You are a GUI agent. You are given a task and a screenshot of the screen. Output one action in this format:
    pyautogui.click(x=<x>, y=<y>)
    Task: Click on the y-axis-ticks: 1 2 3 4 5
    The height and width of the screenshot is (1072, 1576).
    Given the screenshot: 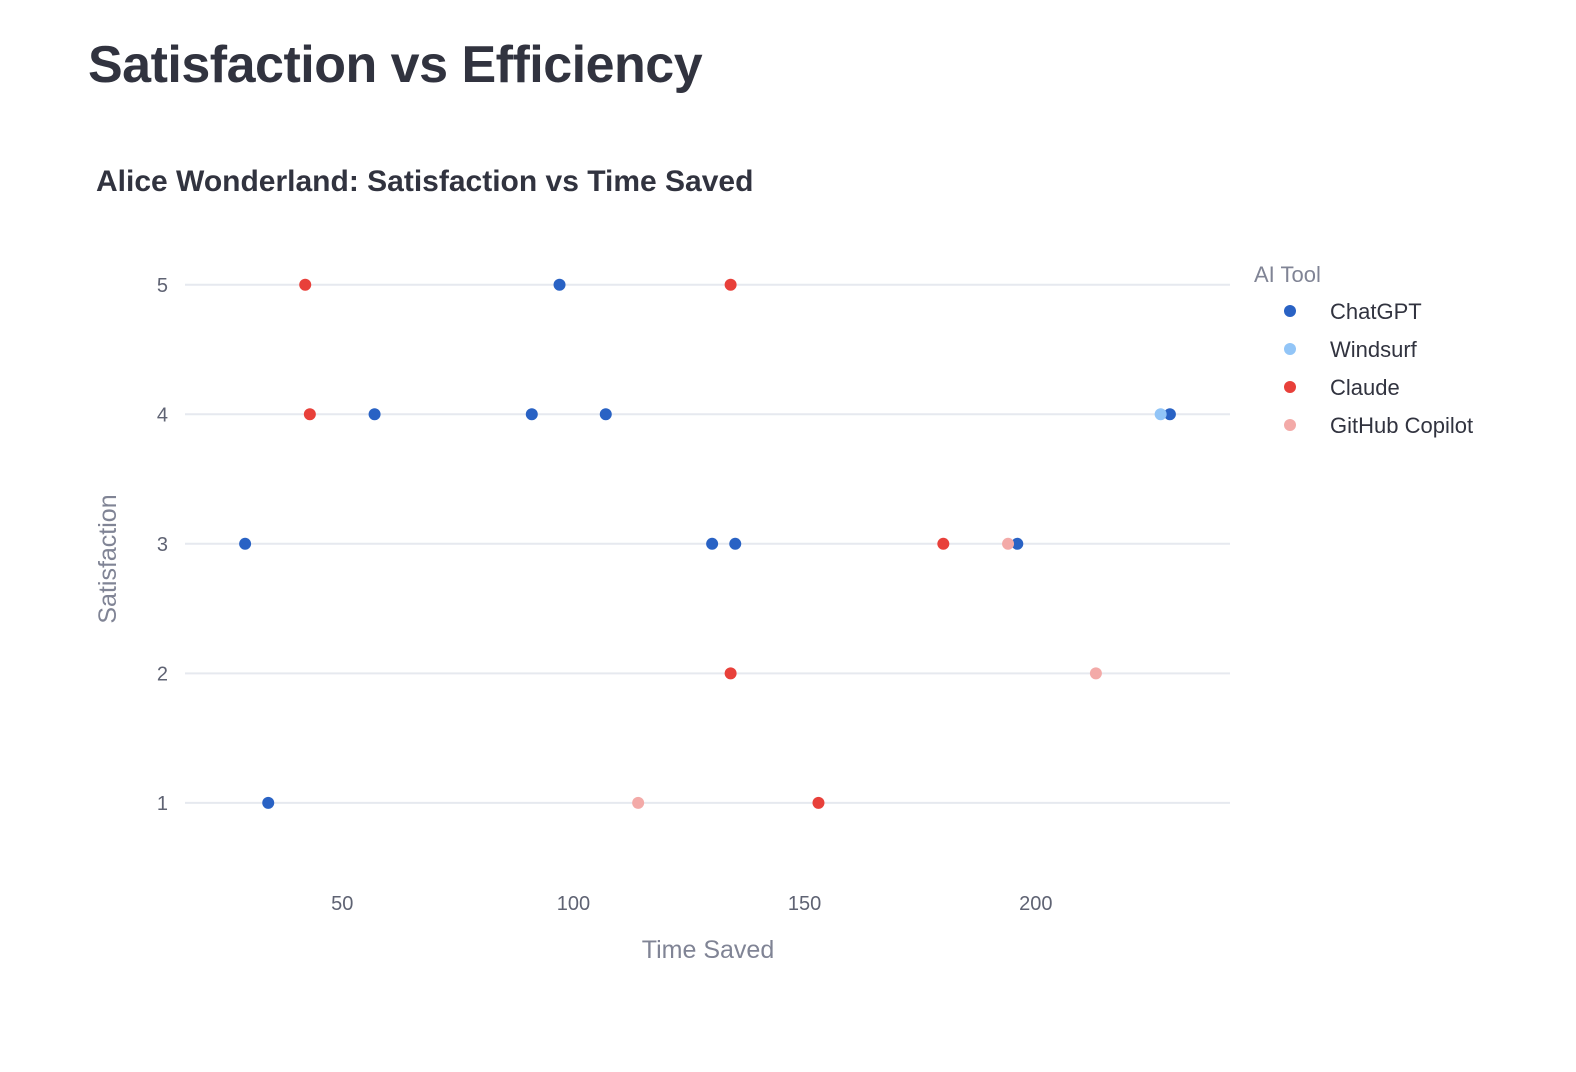 What is the action you would take?
    pyautogui.click(x=162, y=545)
    